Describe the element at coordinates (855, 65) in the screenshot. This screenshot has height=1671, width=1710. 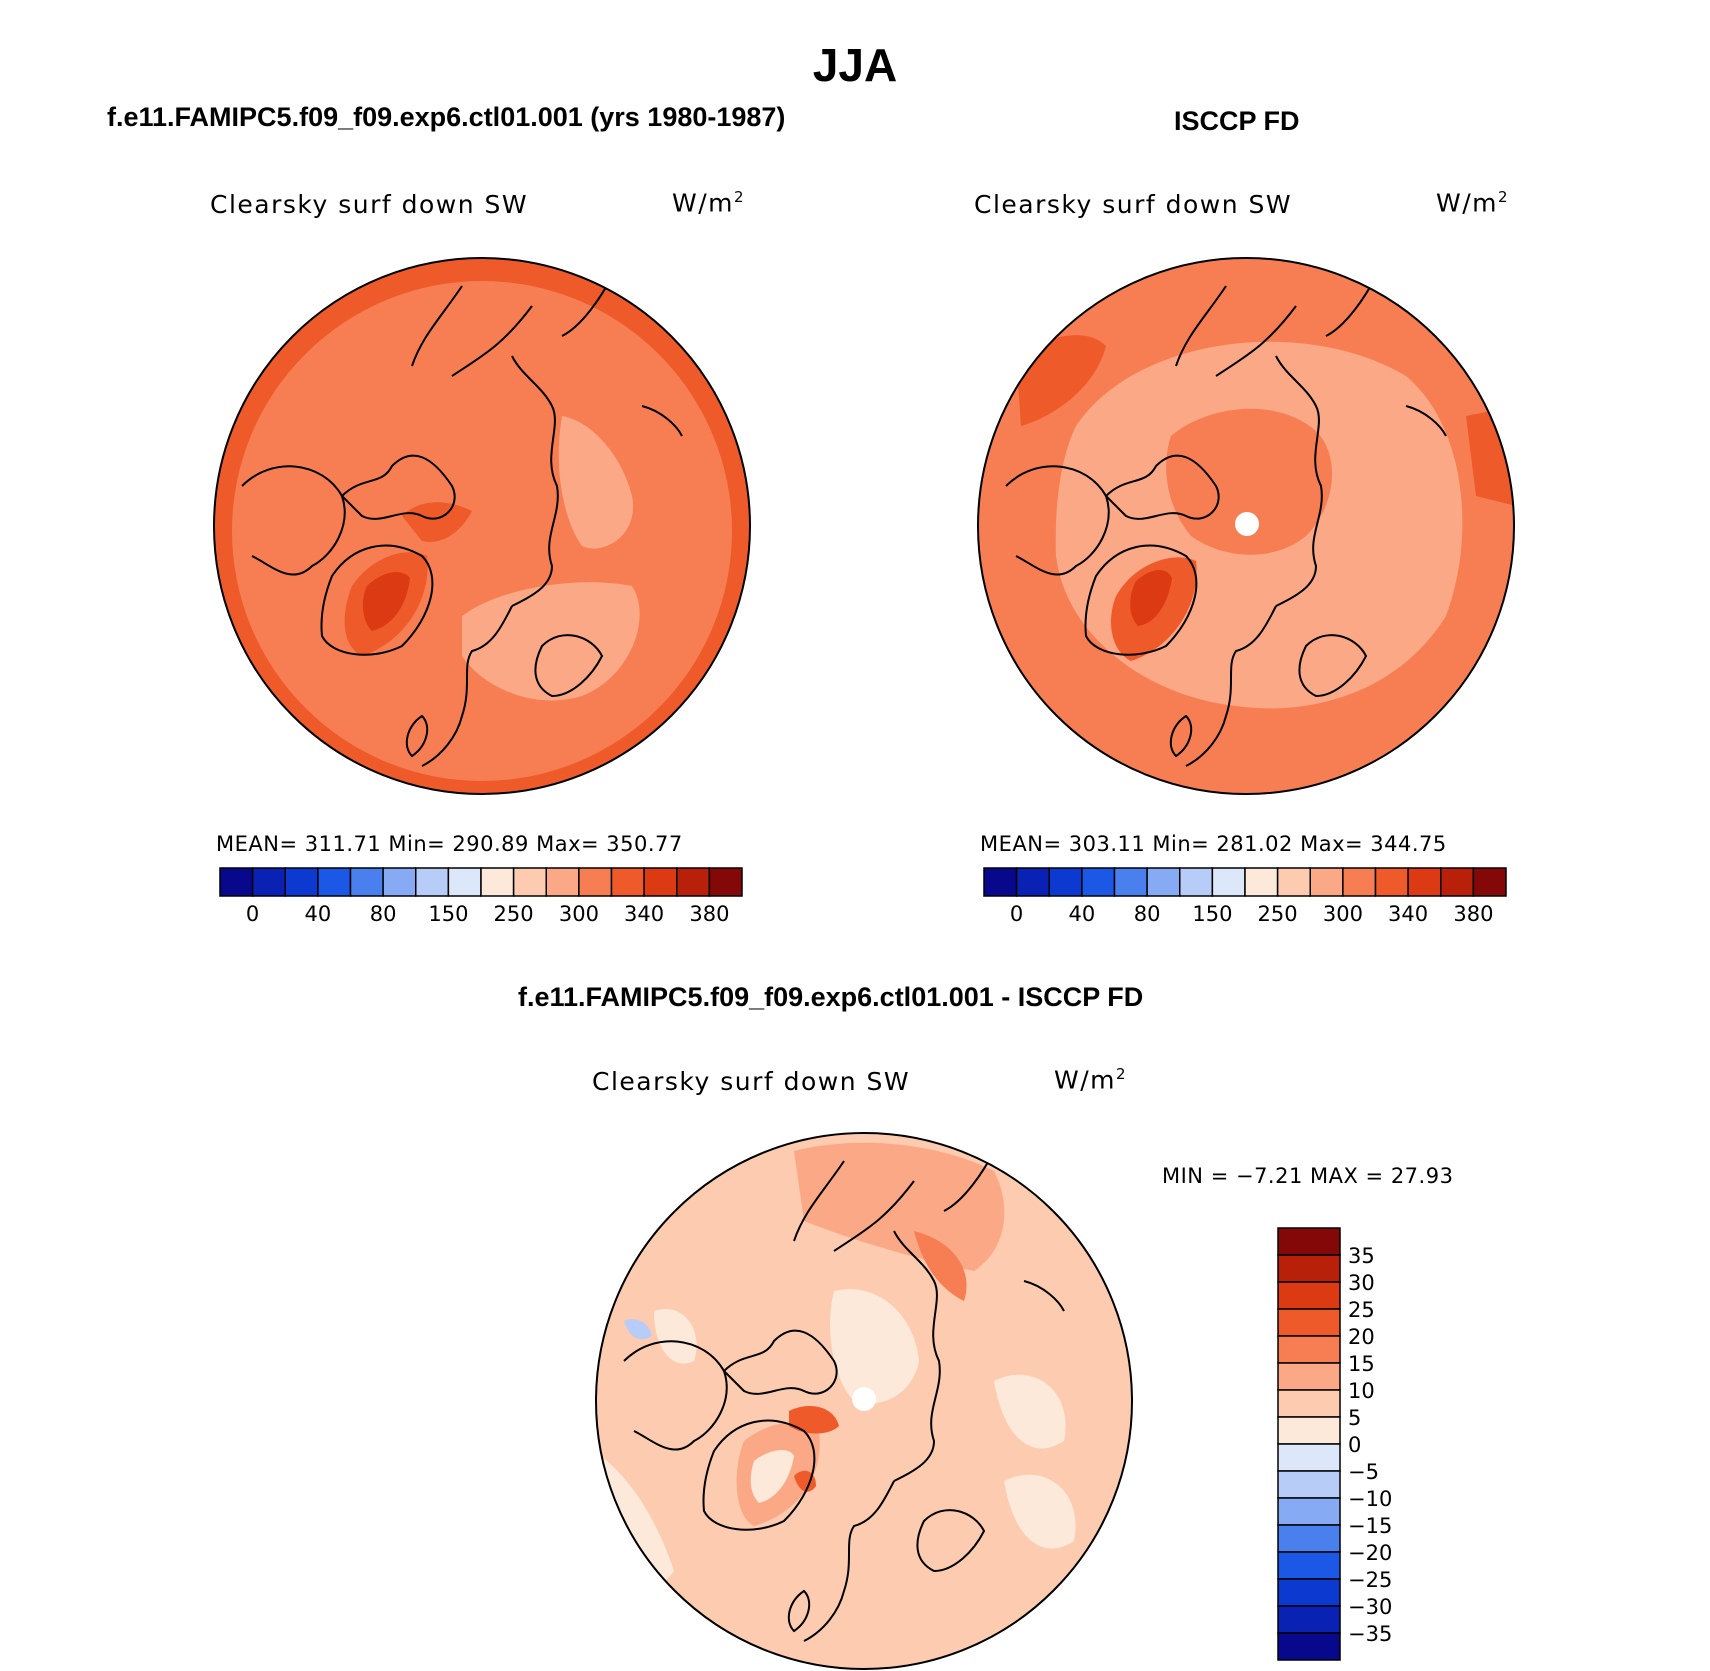
I see `figure-title: JJA` at that location.